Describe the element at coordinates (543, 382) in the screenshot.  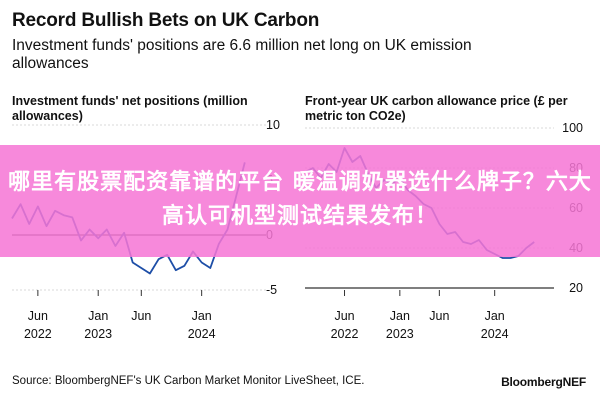
I see `brand-logo: BloombergNEF` at that location.